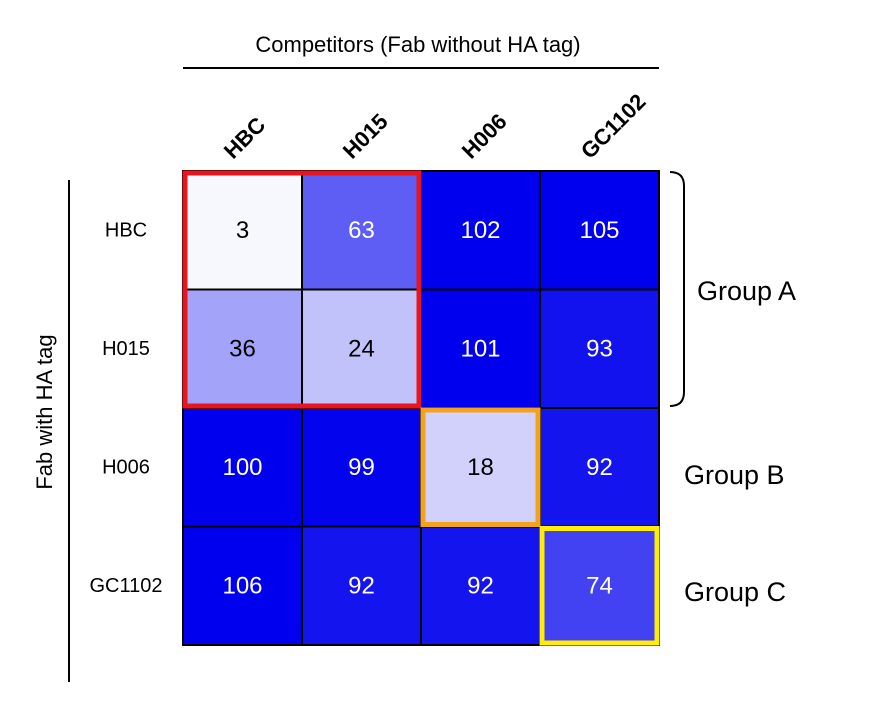 The image size is (882, 703). What do you see at coordinates (44, 411) in the screenshot?
I see `y-axis-title: Fab with HA tag` at bounding box center [44, 411].